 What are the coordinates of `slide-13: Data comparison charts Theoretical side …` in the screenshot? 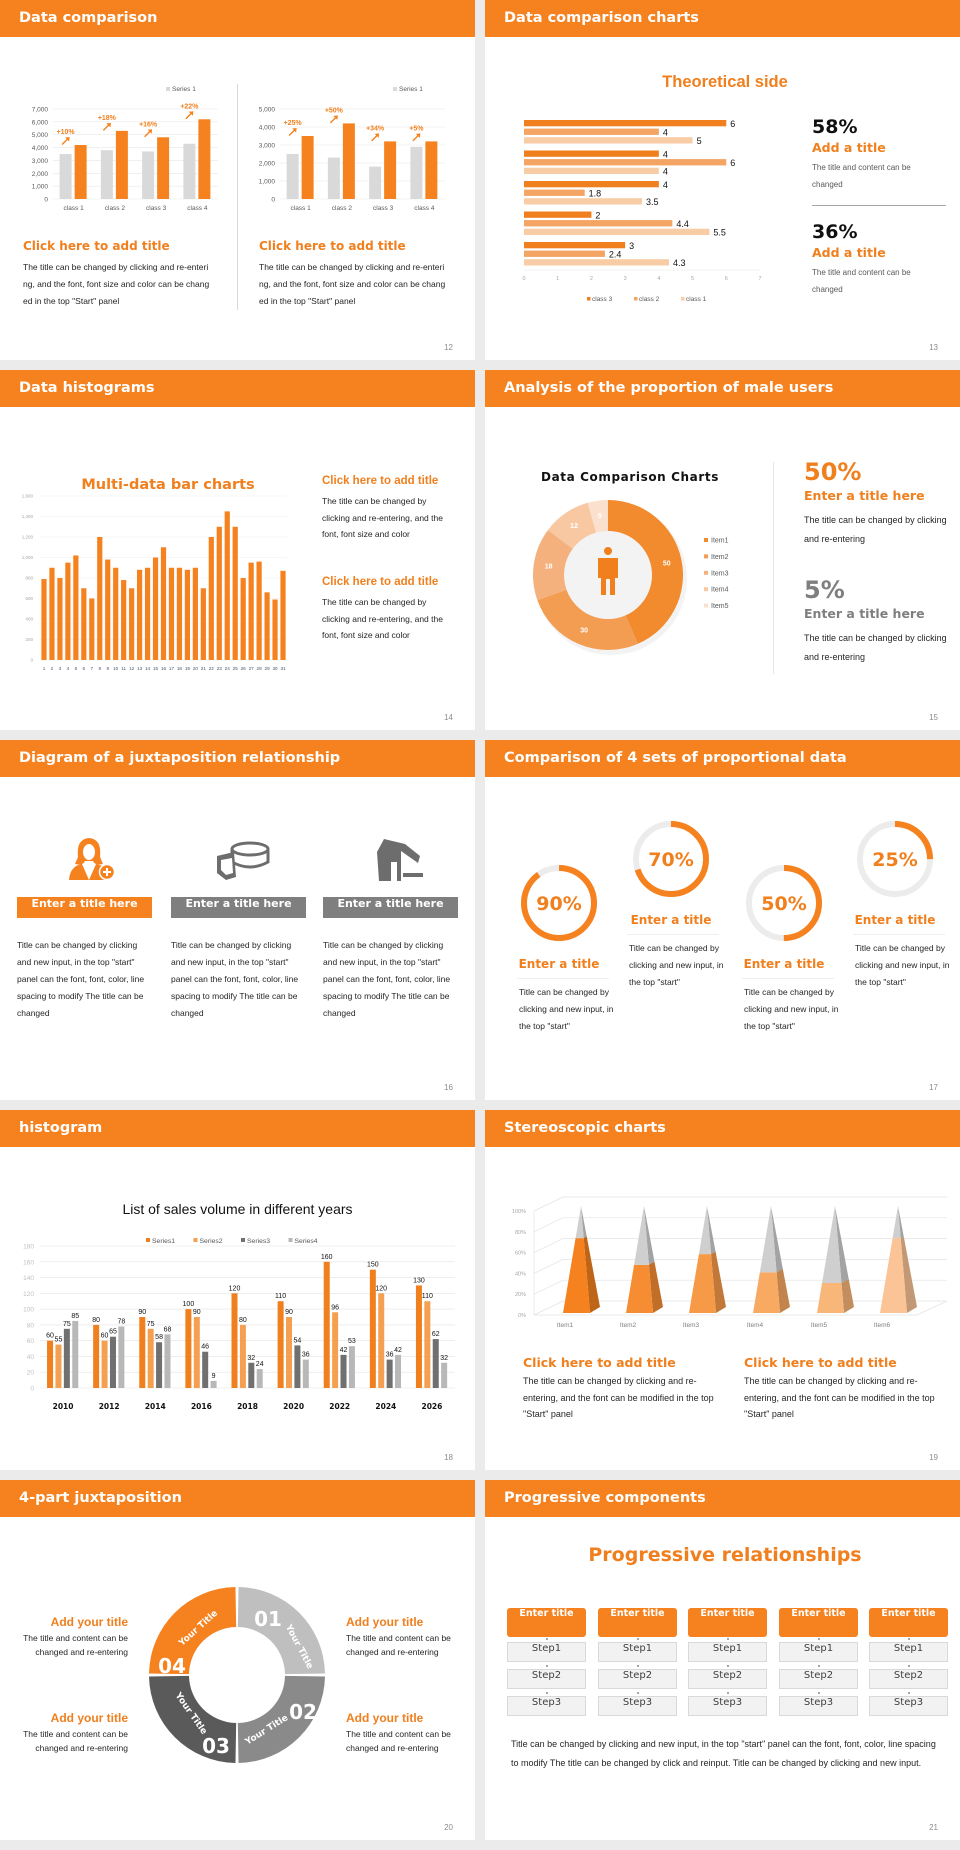 It's located at (722, 180).